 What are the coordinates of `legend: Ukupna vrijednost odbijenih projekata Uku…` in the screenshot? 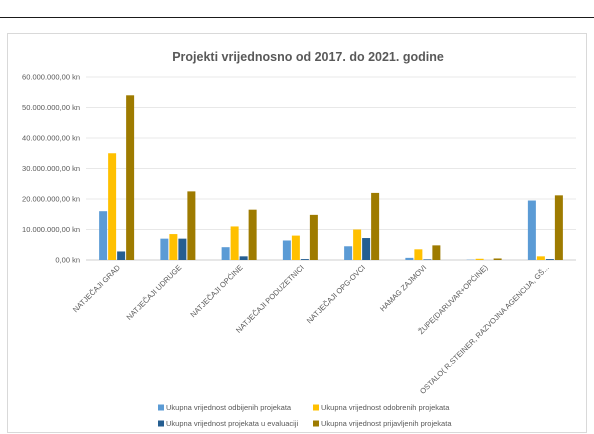 It's located at (305, 415).